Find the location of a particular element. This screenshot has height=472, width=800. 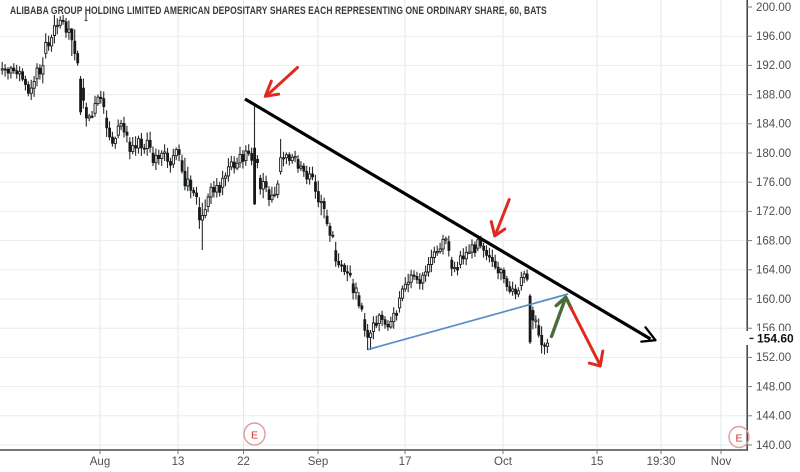

svg-text: 188.00 is located at coordinates (773, 95).